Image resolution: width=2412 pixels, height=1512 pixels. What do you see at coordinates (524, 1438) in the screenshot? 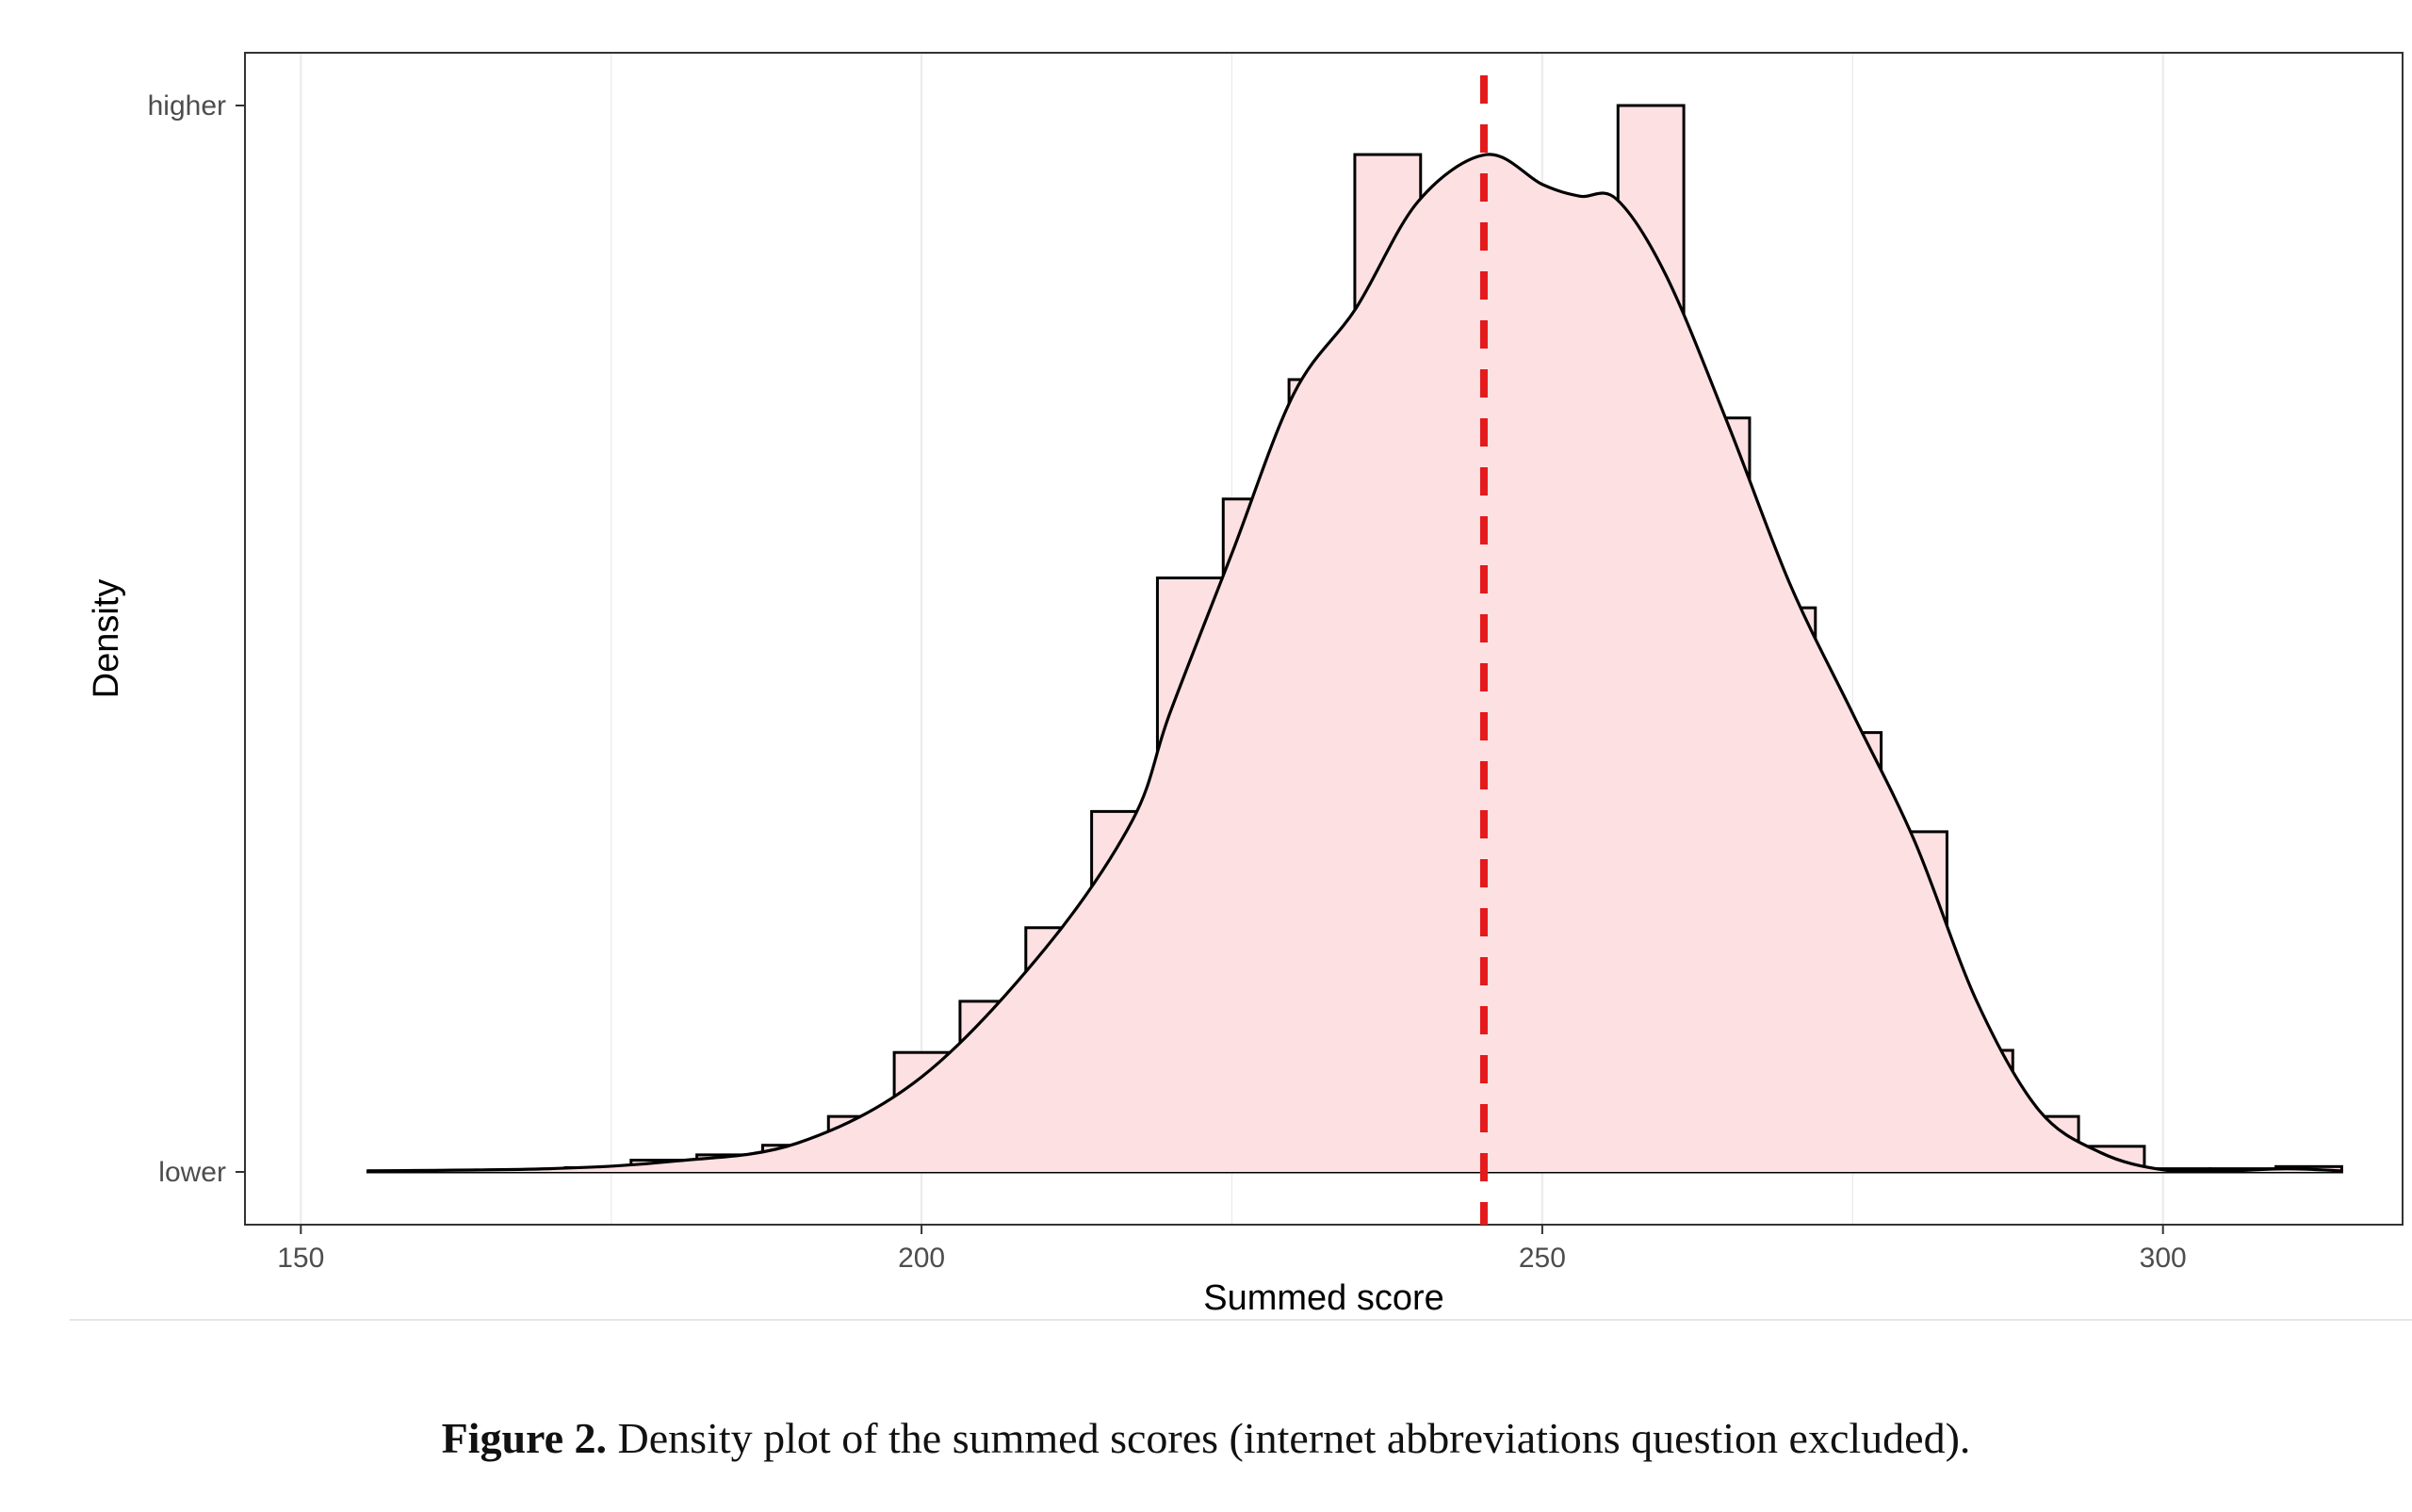
I see `caption-label: Figure 2.` at bounding box center [524, 1438].